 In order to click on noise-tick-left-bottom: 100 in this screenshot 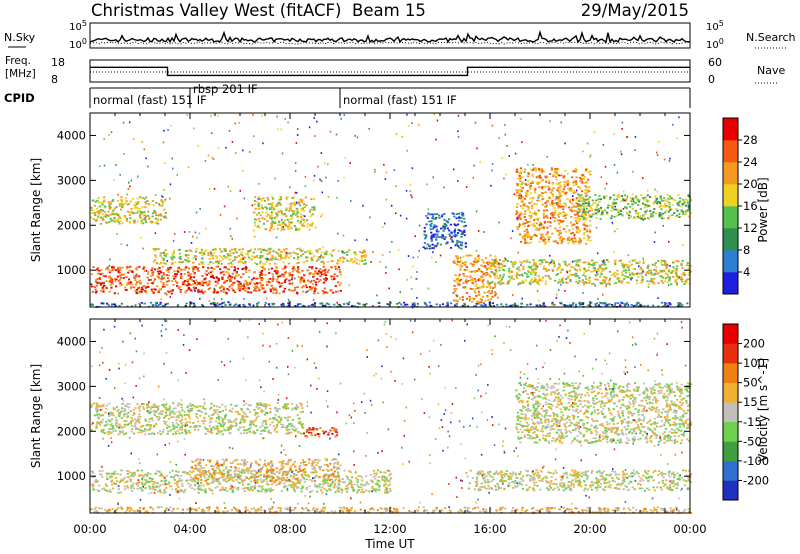, I will do `click(78, 44)`.